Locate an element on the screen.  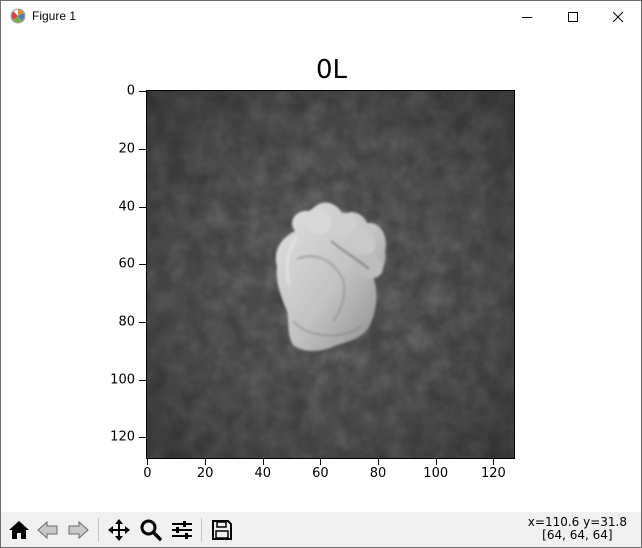
maximize-icon is located at coordinates (573, 16).